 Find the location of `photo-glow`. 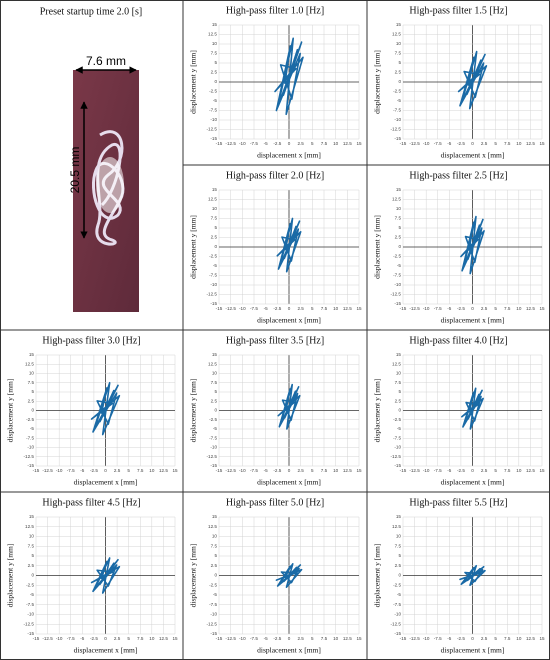

photo-glow is located at coordinates (110, 185).